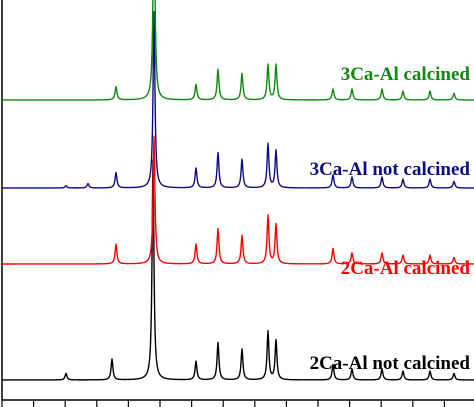 This screenshot has width=474, height=407. I want to click on series-label-3ca-al-calcined: 3Ca-Al calcined, so click(406, 74).